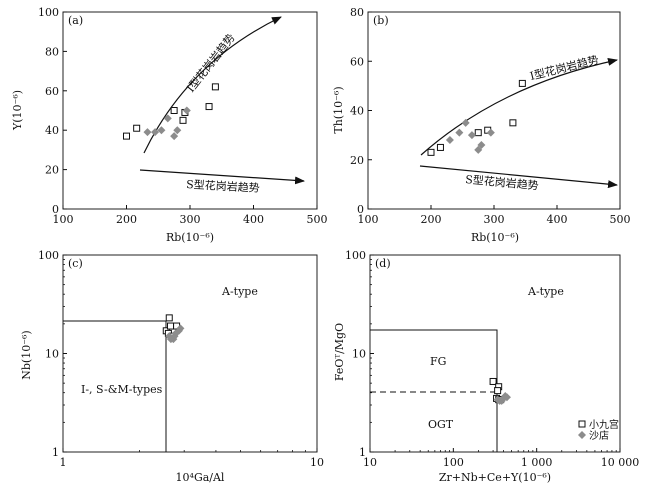 This screenshot has width=657, height=489. I want to click on panel-a-letter: (a), so click(75, 20).